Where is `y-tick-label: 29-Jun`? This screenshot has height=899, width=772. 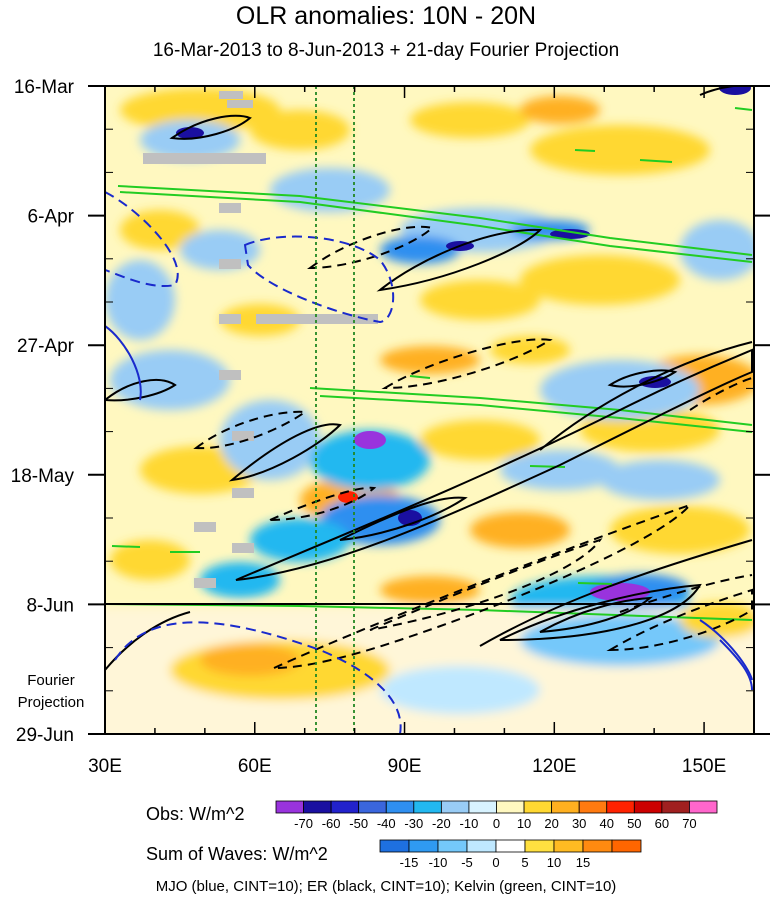 y-tick-label: 29-Jun is located at coordinates (45, 735).